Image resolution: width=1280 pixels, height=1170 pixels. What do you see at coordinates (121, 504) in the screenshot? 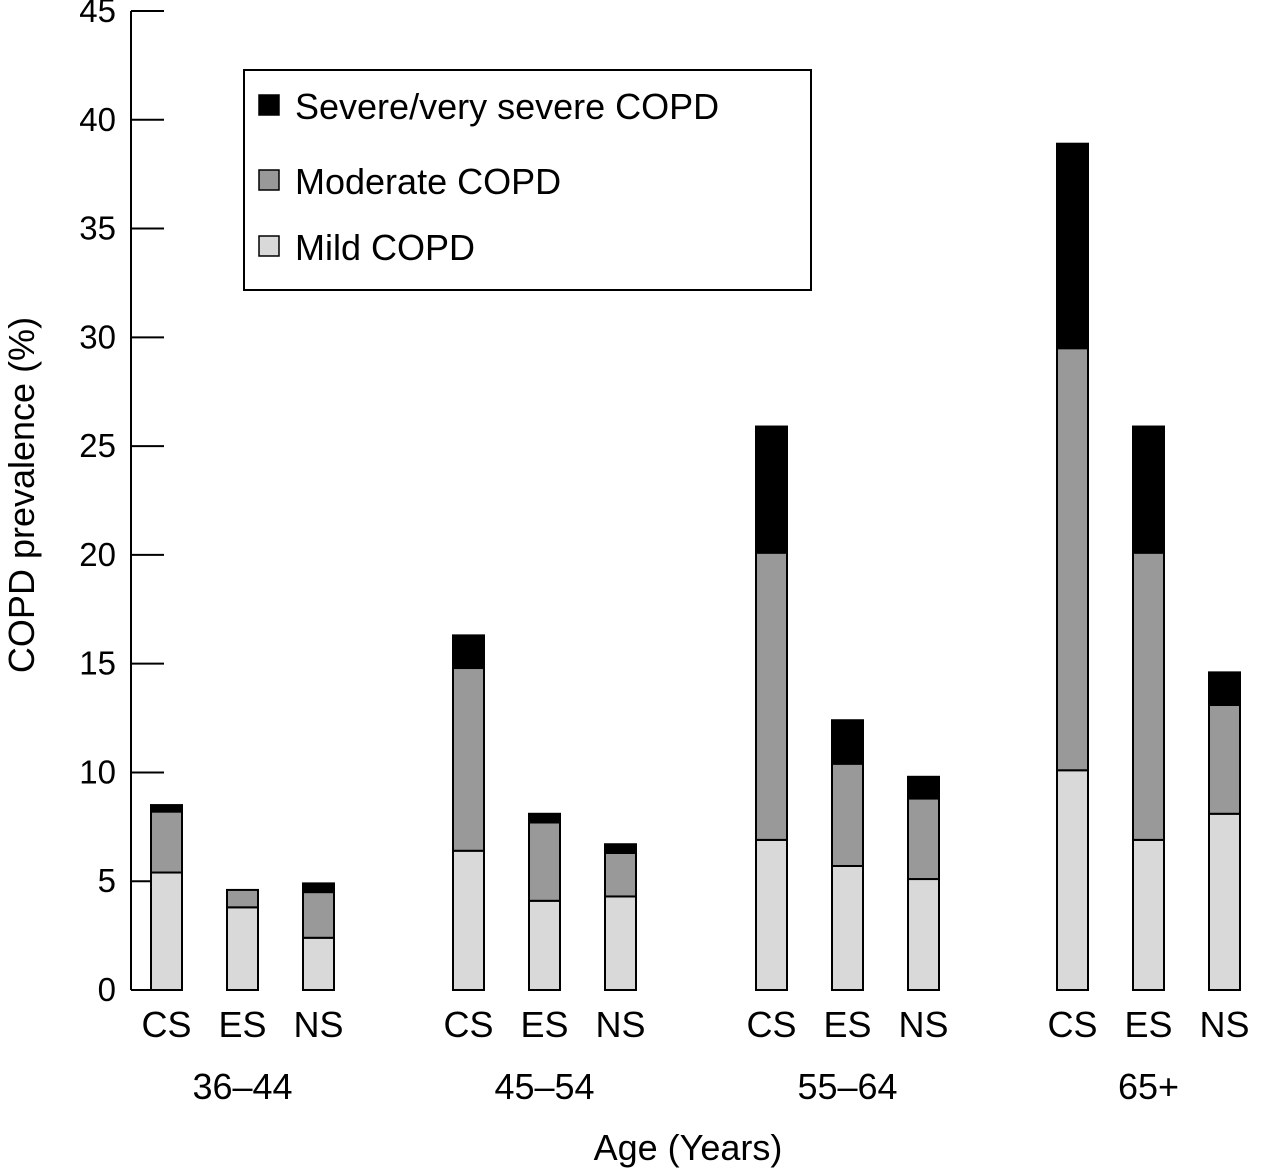
I see `axes: 0 5 10 15 20 25 30 35 40 45` at bounding box center [121, 504].